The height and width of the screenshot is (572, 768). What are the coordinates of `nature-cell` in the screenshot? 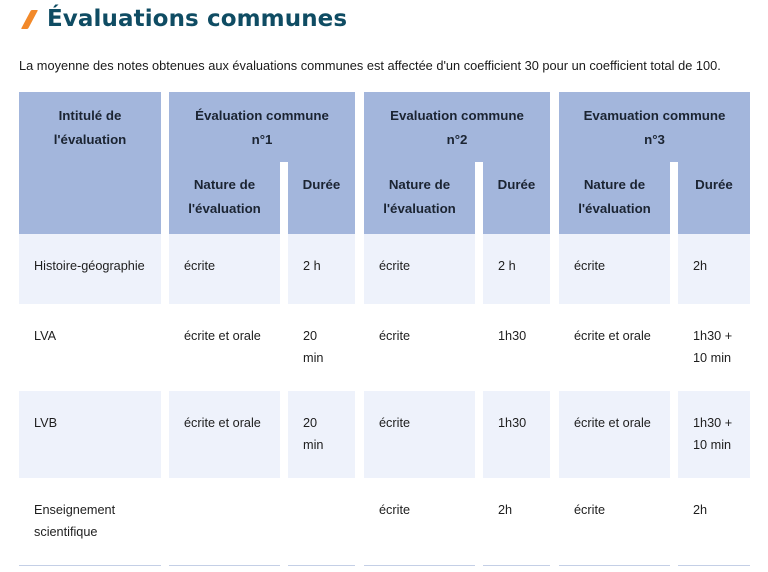 It's located at (224, 521).